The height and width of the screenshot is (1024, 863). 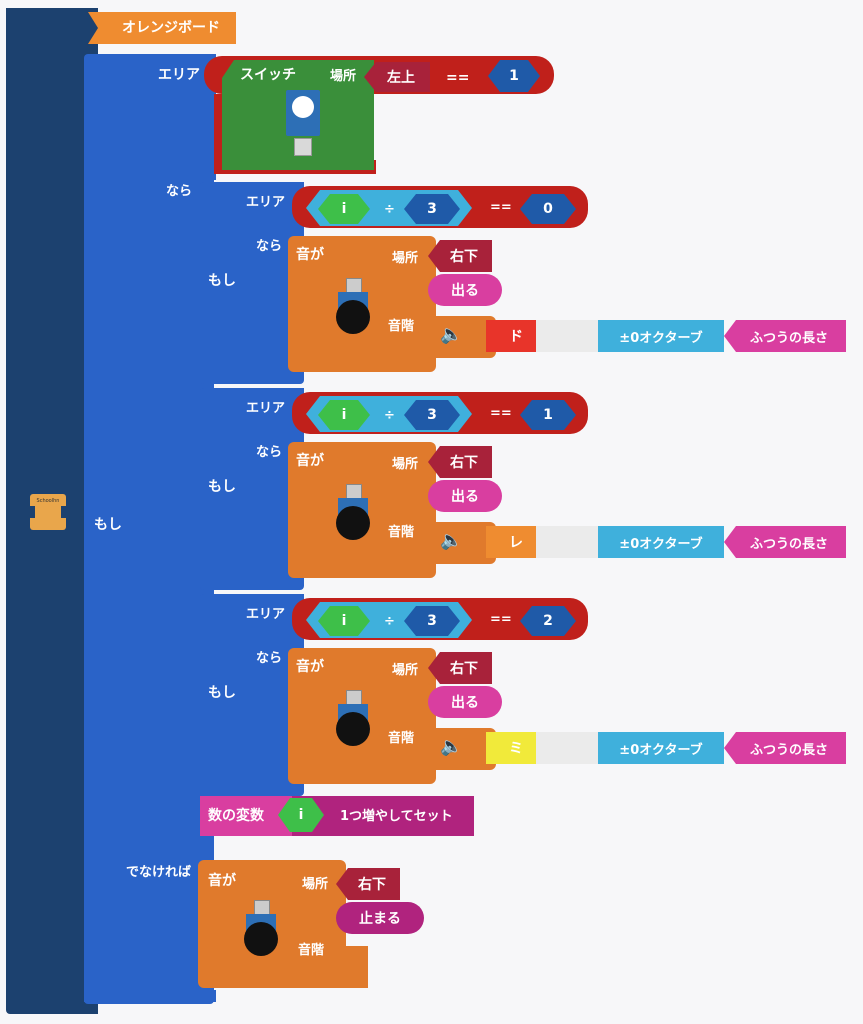 What do you see at coordinates (268, 75) in the screenshot?
I see `switch-label: スイッチ` at bounding box center [268, 75].